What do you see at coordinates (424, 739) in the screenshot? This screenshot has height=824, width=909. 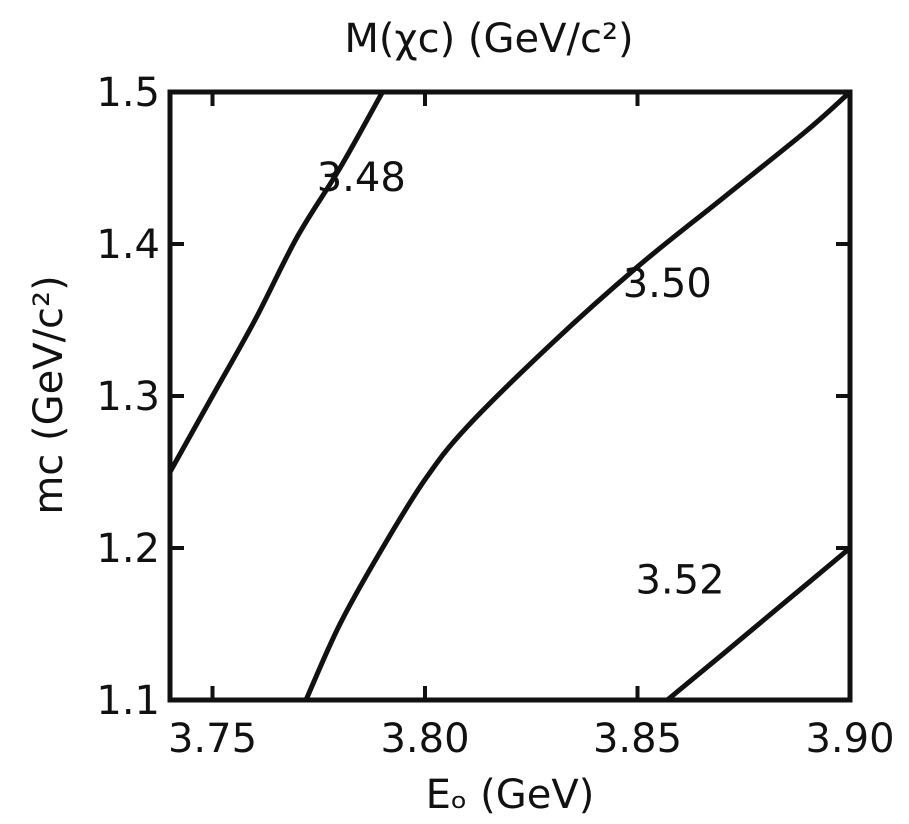 I see `x-tick-label: 3.80` at bounding box center [424, 739].